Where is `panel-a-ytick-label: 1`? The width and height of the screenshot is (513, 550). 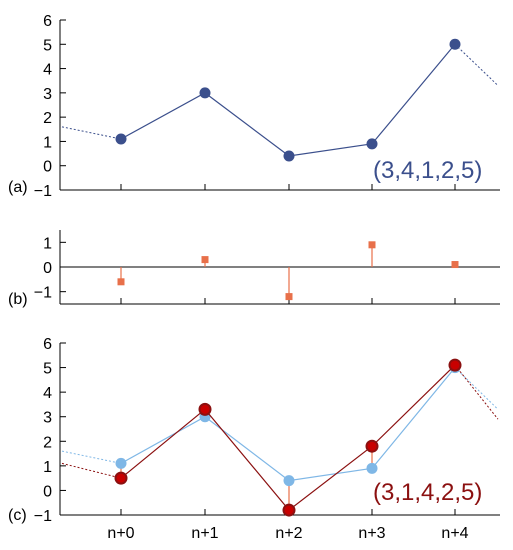
panel-a-ytick-label: 1 is located at coordinates (47, 142).